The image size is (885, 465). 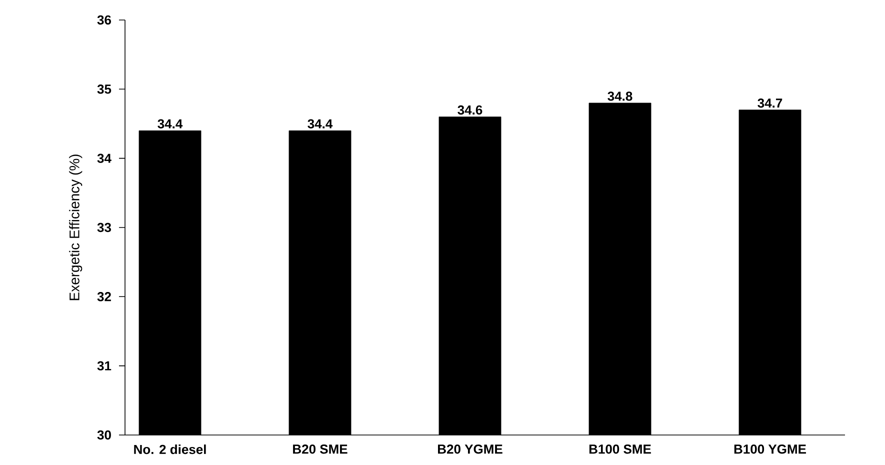 I want to click on y-tick-label: 32, so click(x=104, y=297).